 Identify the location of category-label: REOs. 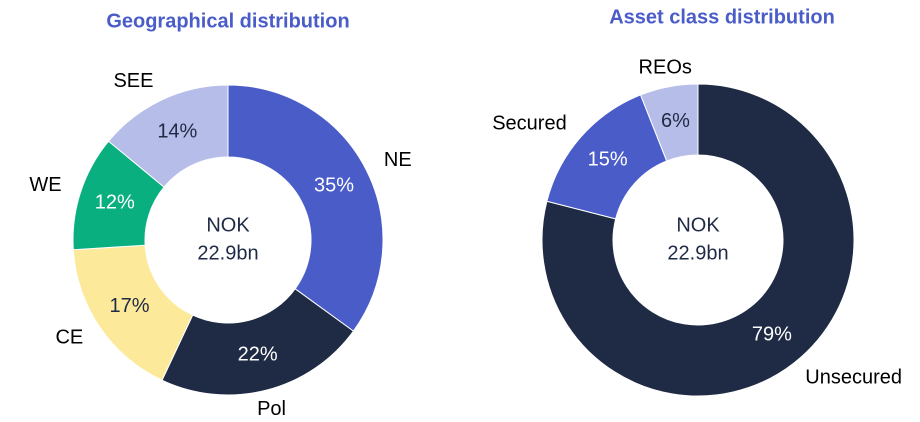
(665, 67).